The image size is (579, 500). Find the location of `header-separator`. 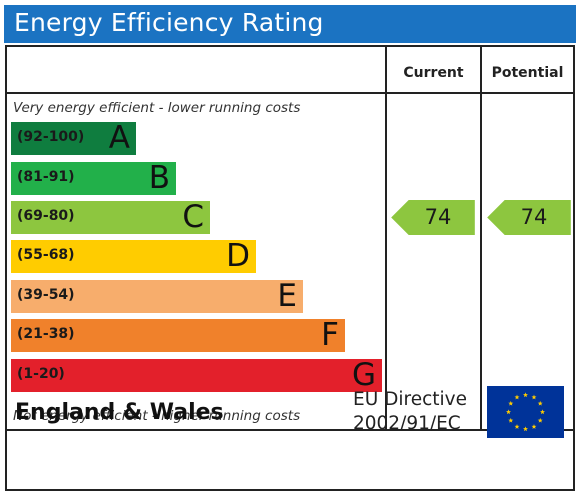

header-separator is located at coordinates (479, 93).